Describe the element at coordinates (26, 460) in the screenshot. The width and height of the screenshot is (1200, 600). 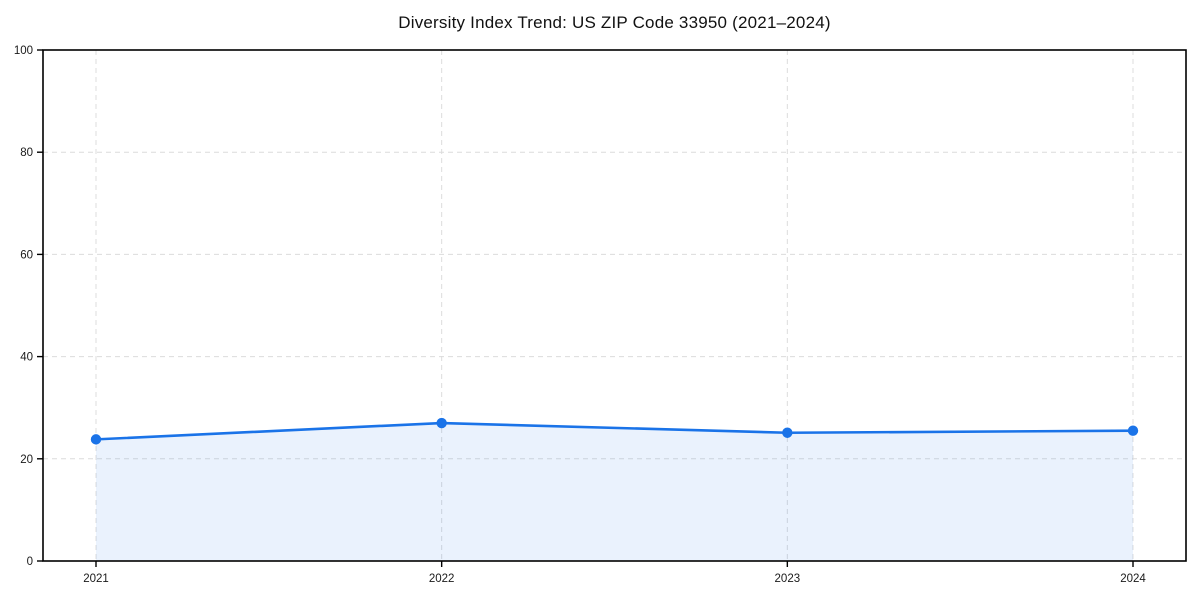
I see `y-tick-label: 20` at that location.